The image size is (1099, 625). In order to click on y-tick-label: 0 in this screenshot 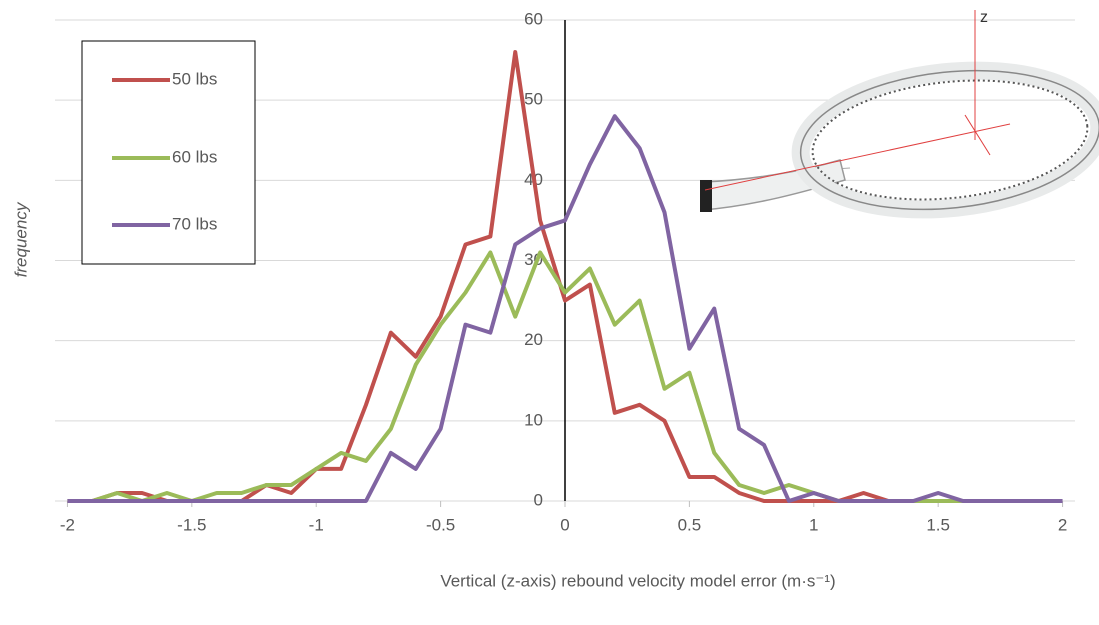, I will do `click(538, 499)`.